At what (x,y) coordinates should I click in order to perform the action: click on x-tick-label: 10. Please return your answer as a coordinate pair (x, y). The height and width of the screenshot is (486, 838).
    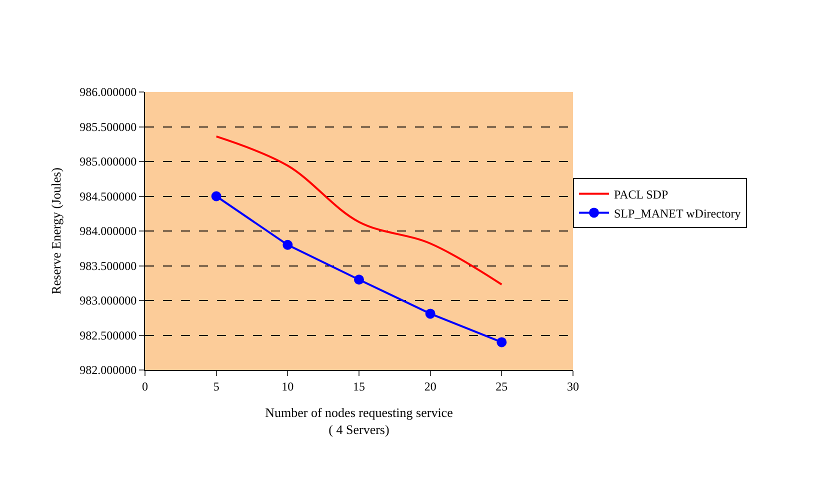
    Looking at the image, I should click on (288, 386).